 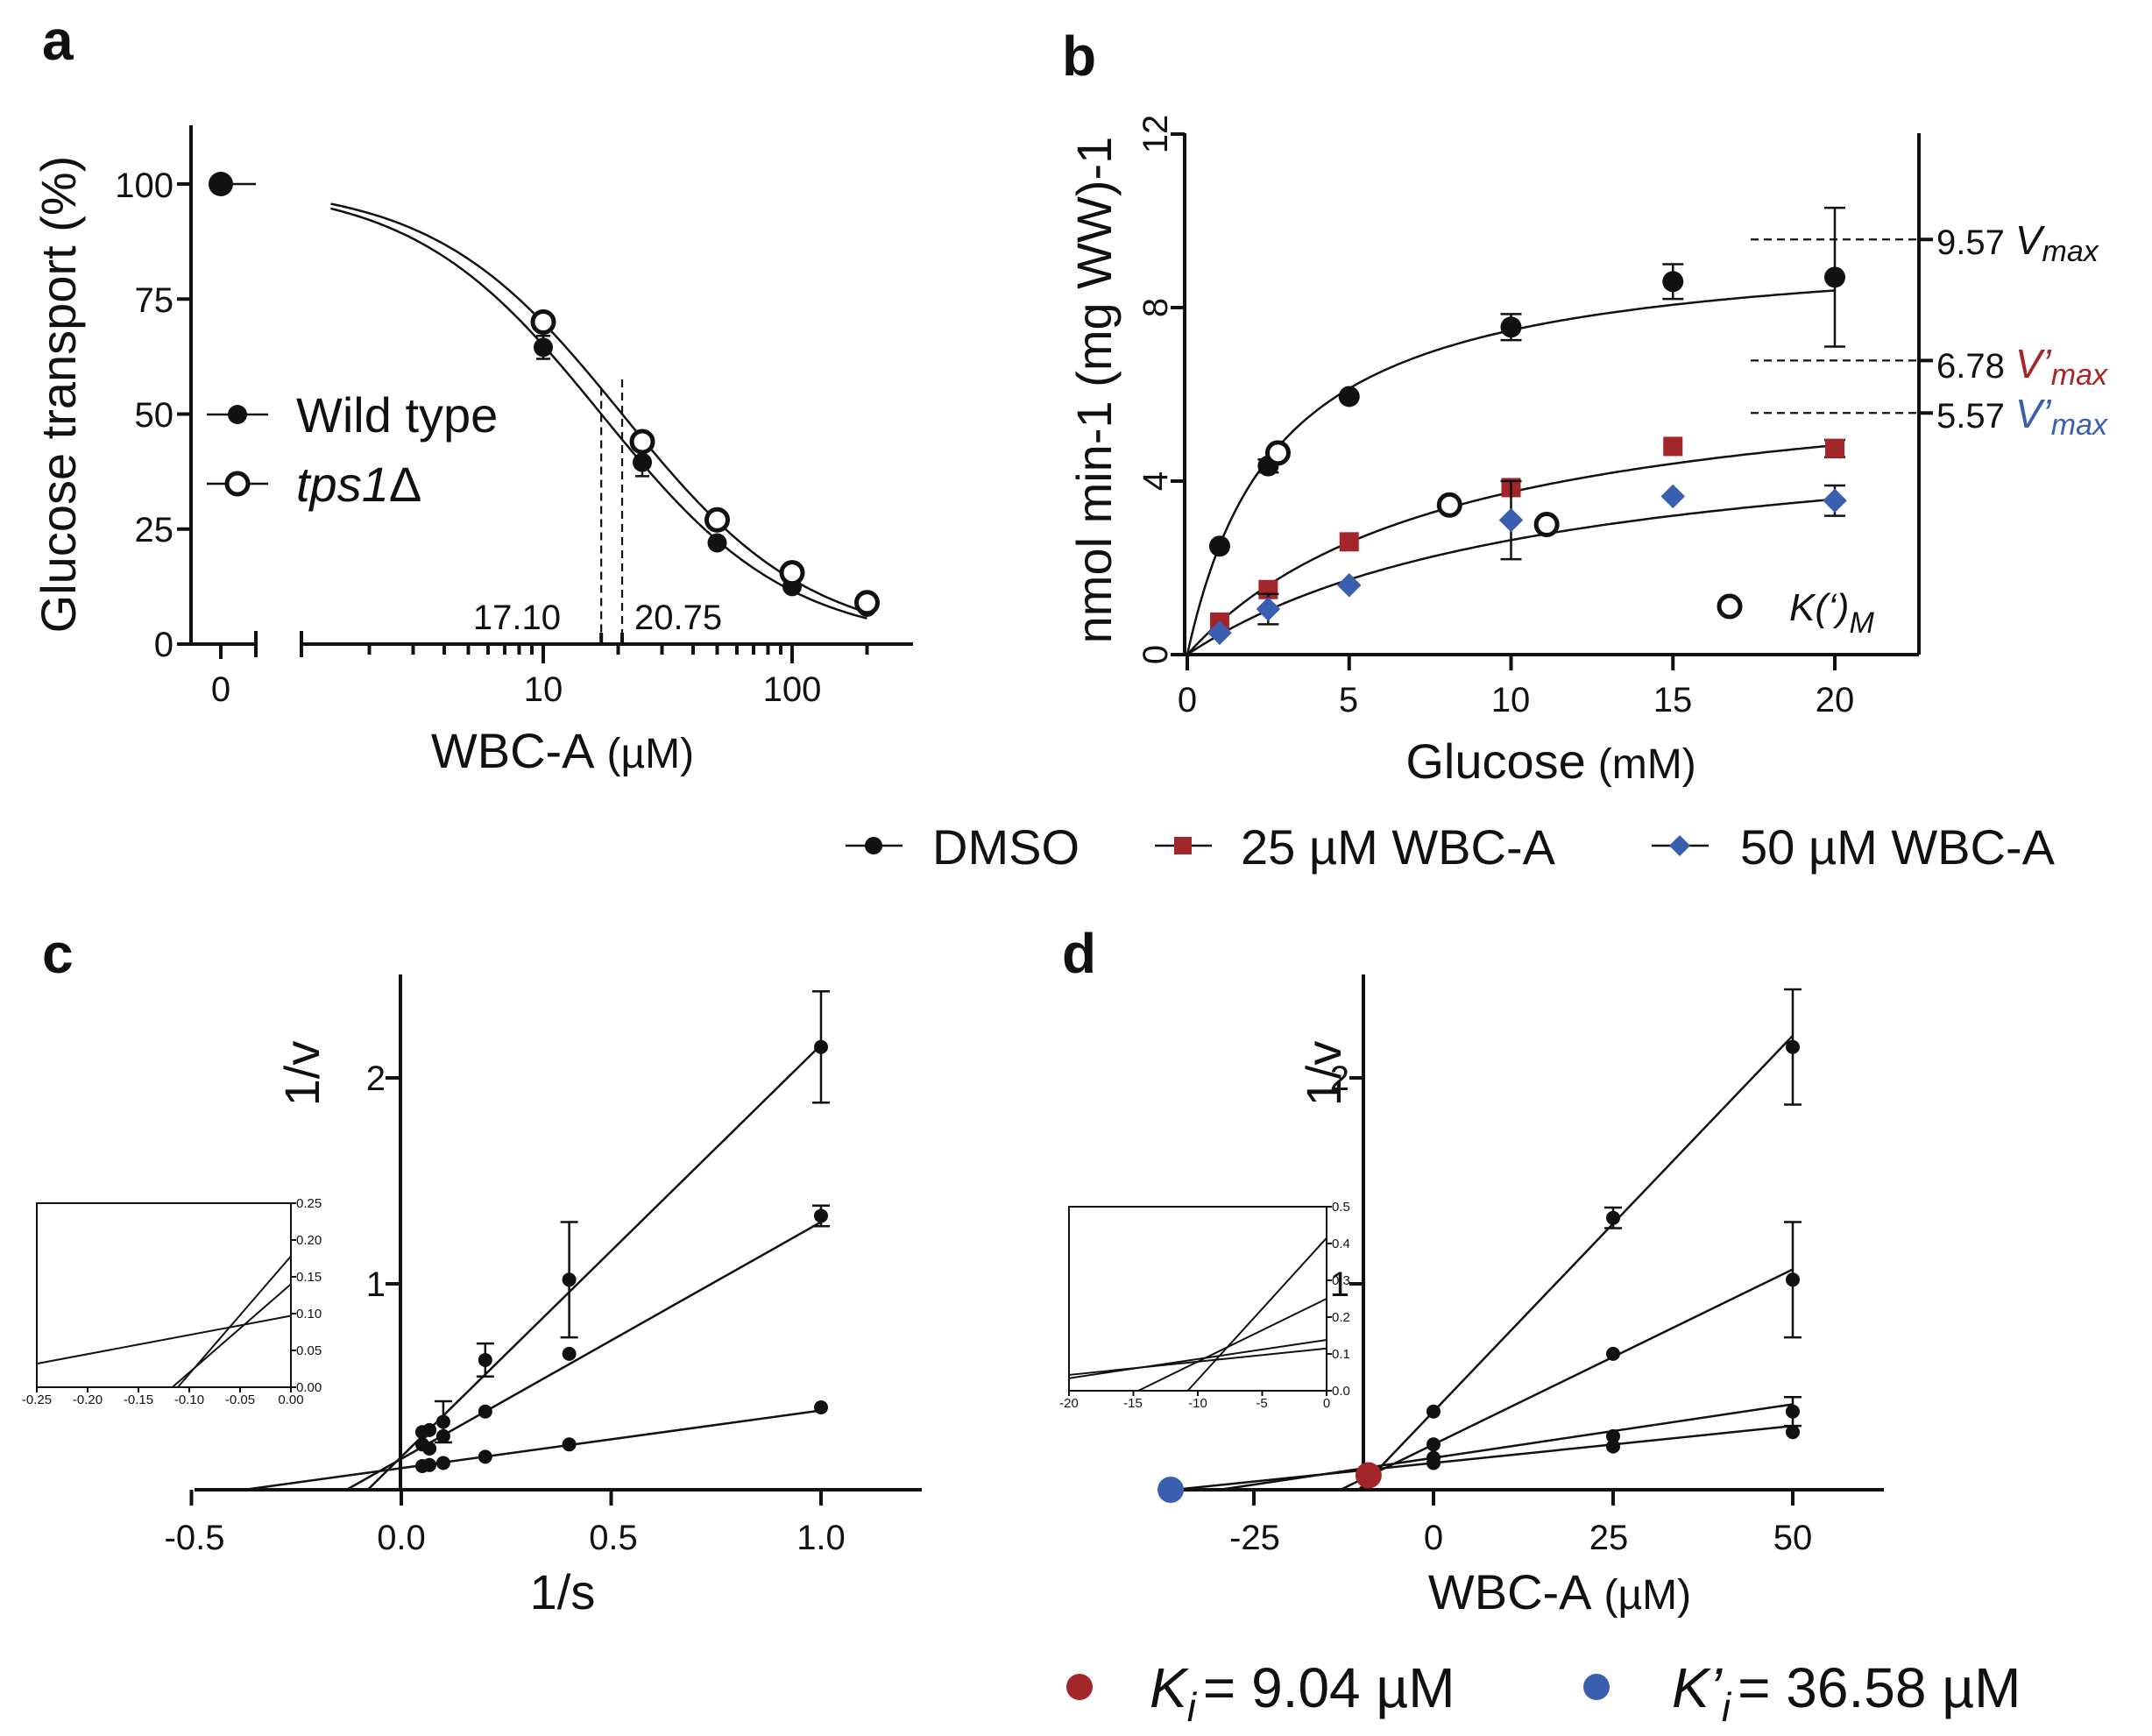 I want to click on panel-b-vmax-value-dmso: 9.57, so click(x=1970, y=243).